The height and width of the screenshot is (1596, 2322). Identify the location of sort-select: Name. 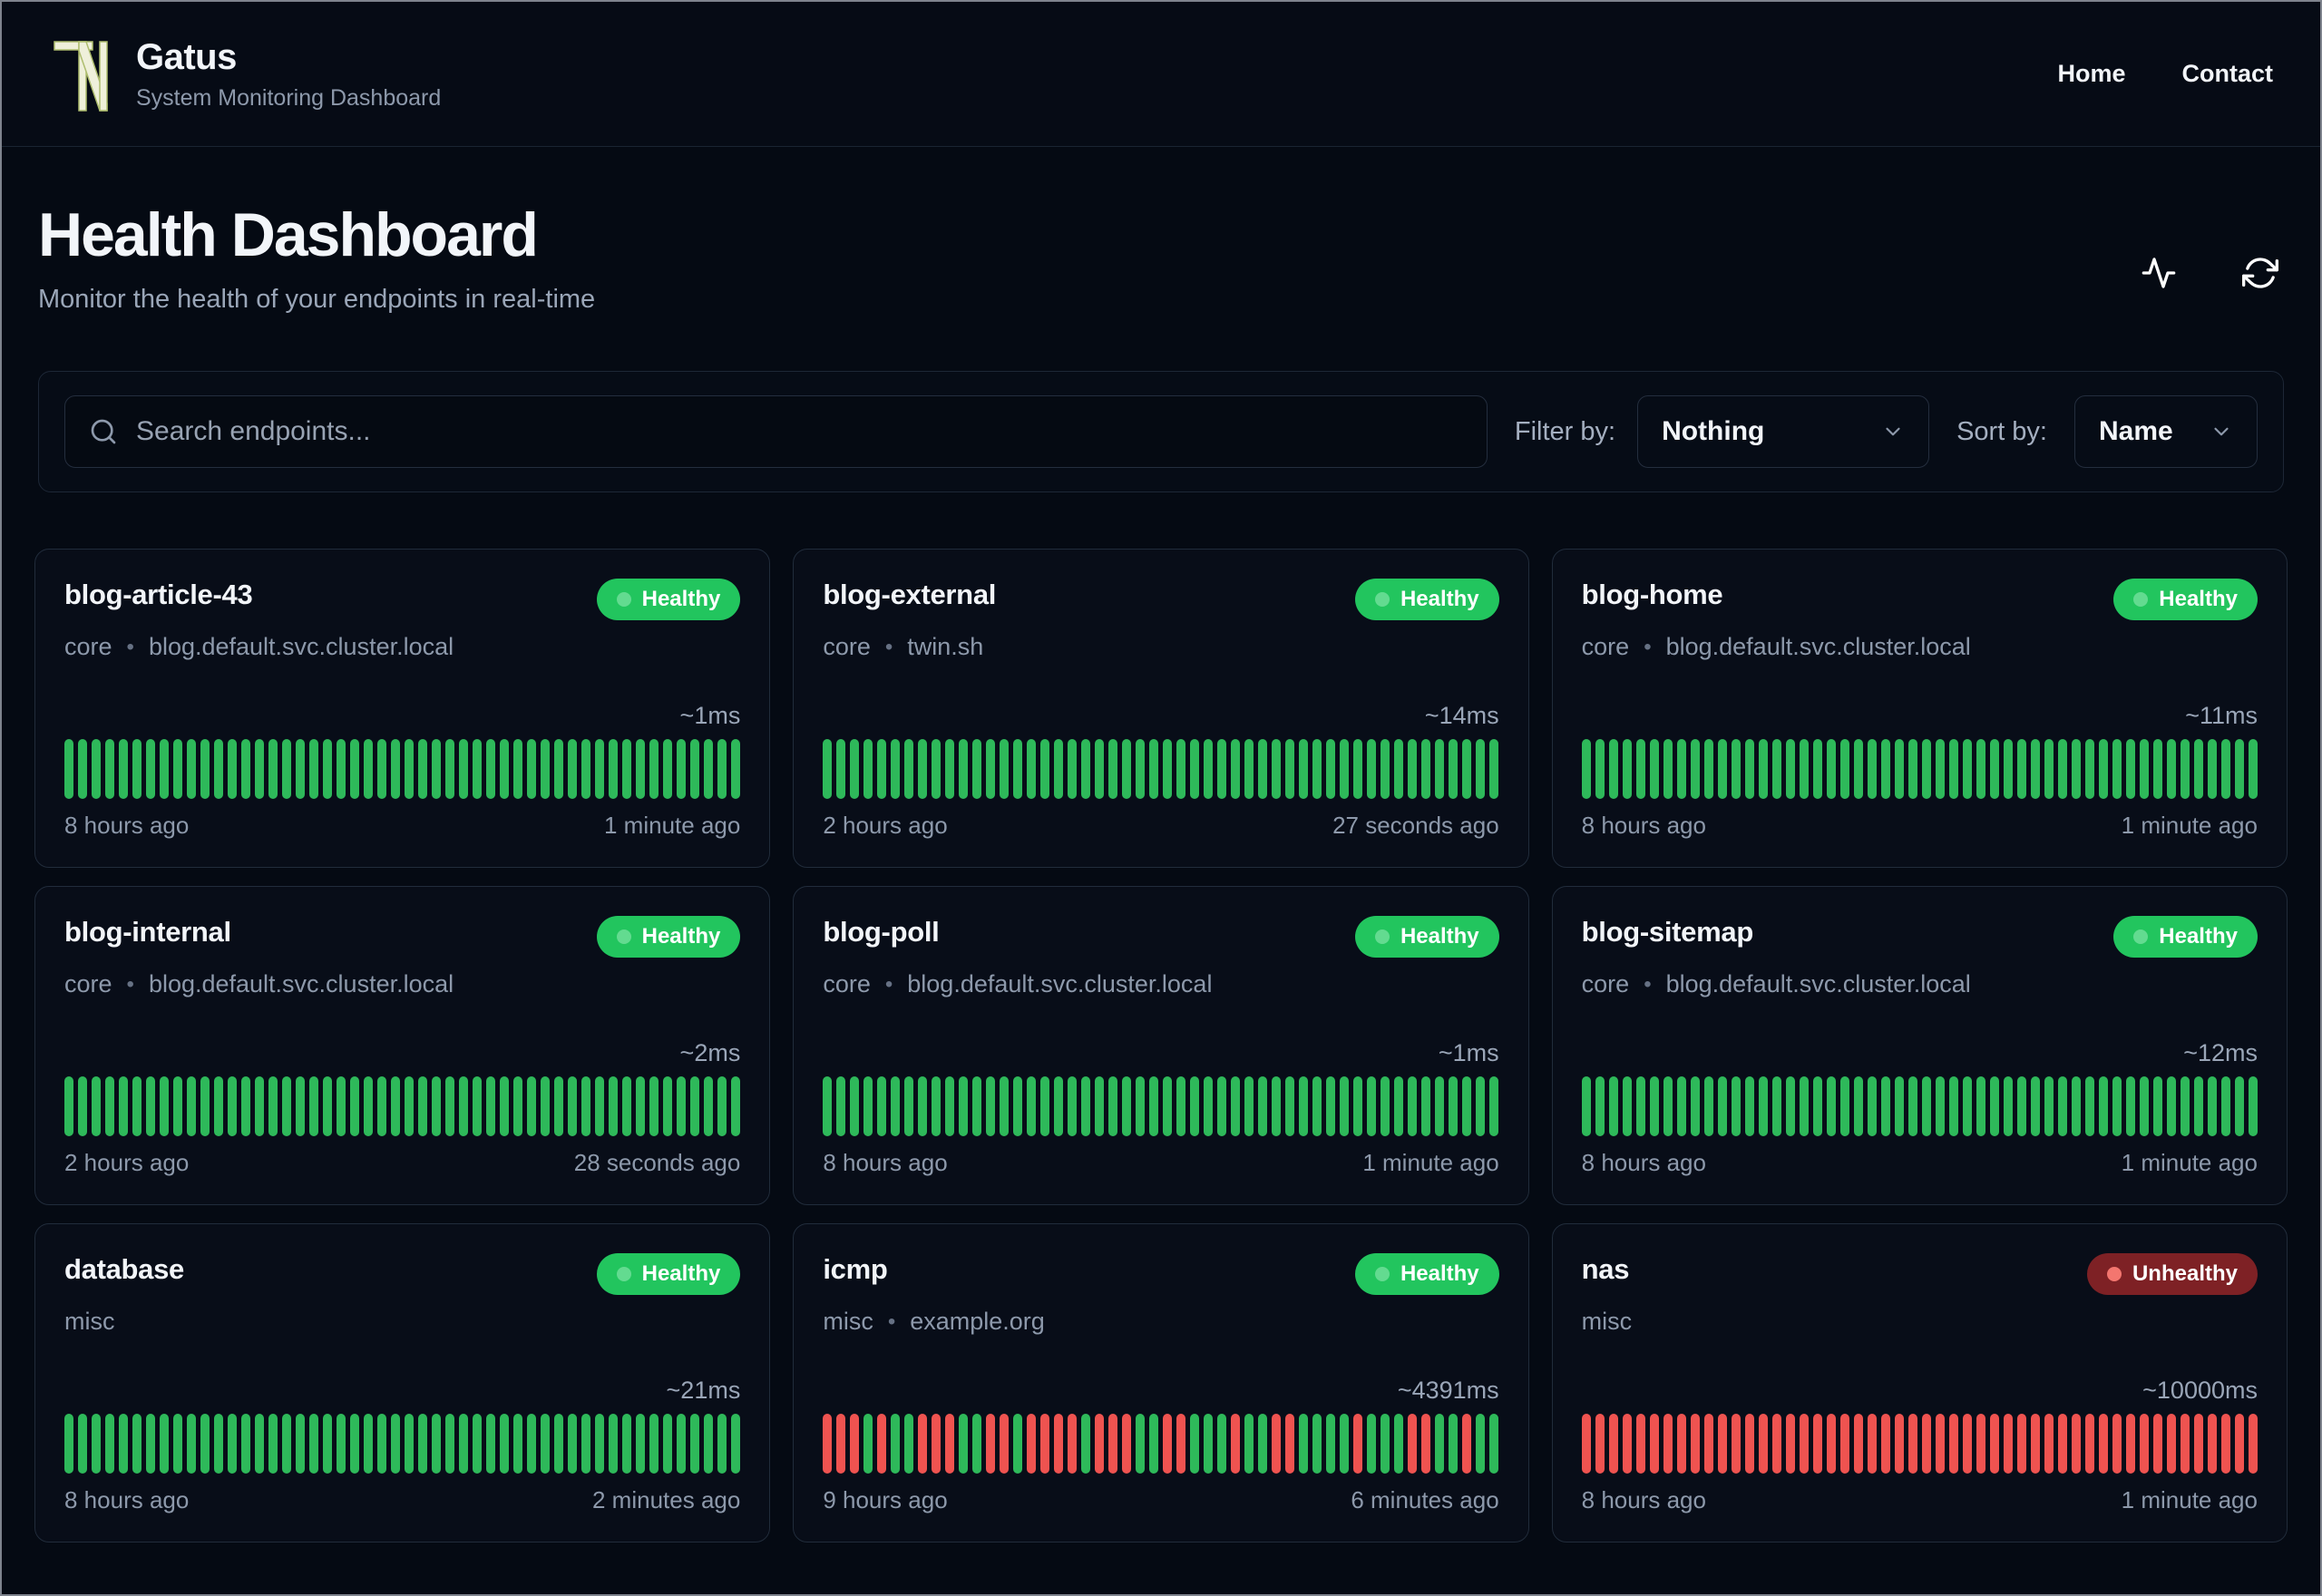
(2166, 431).